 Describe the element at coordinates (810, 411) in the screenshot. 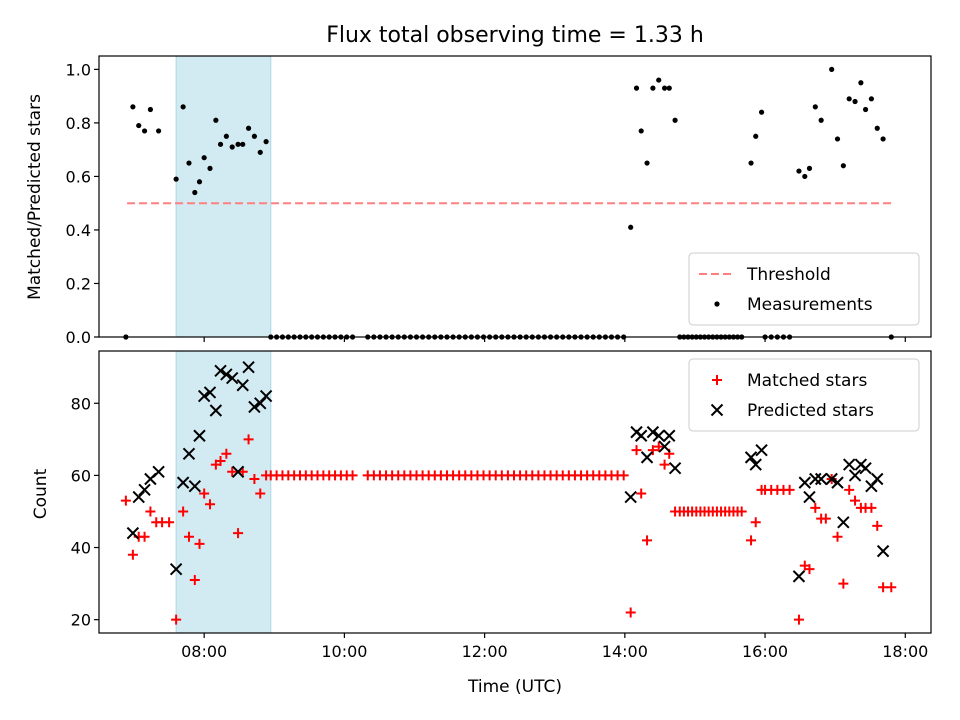

I see `legend-label: Predicted stars` at that location.